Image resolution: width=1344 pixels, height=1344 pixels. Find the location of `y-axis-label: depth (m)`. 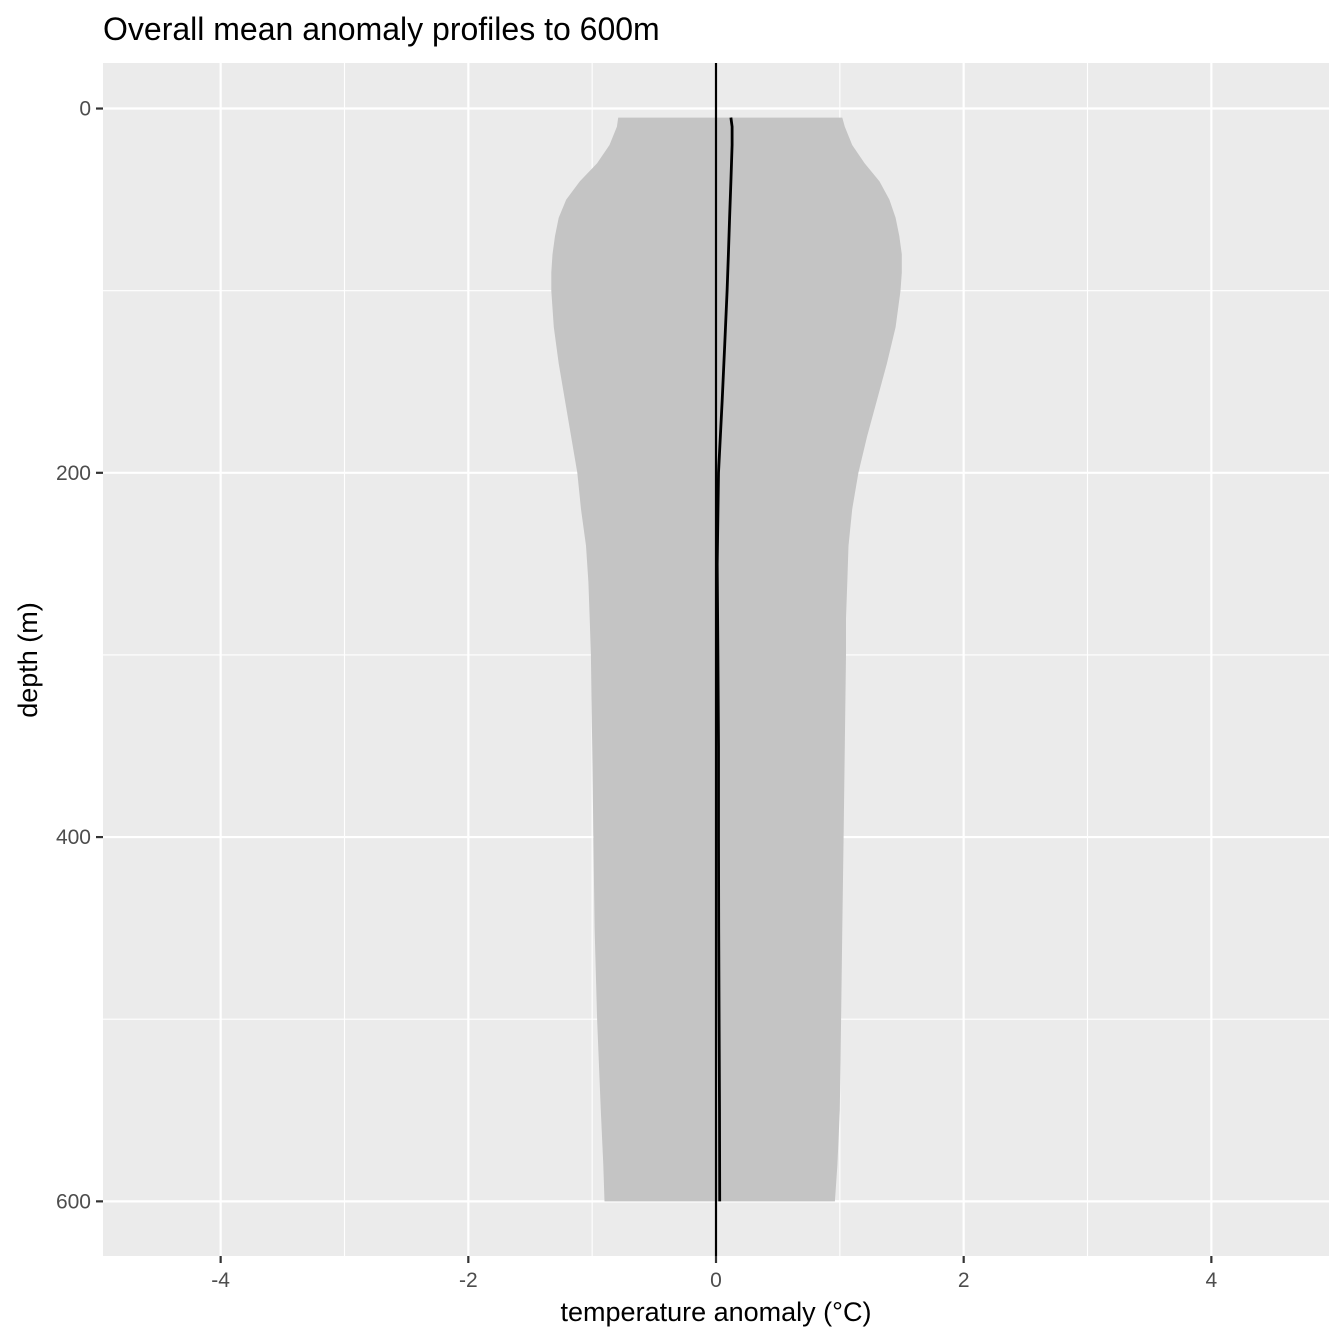

y-axis-label: depth (m) is located at coordinates (28, 660).